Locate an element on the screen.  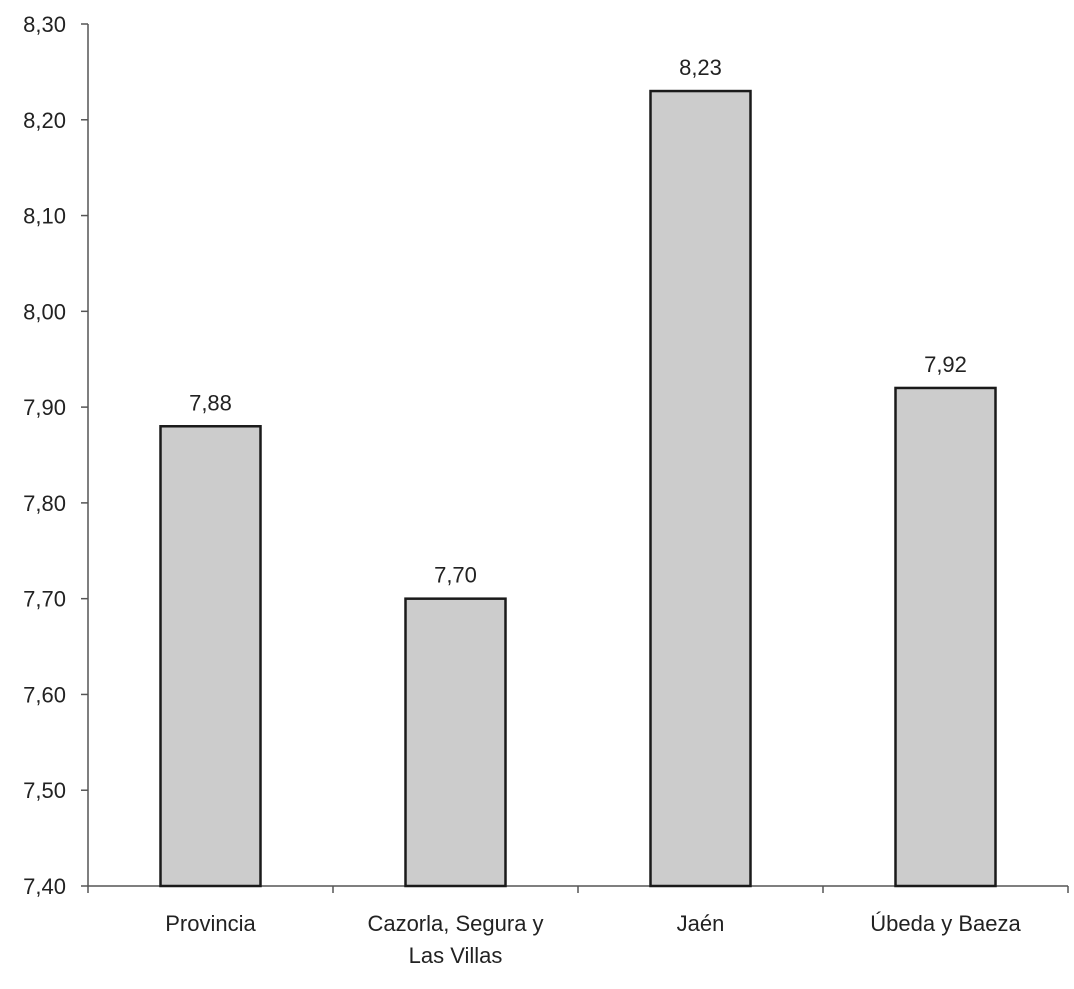
y-tick-label: 8,30 is located at coordinates (44, 24).